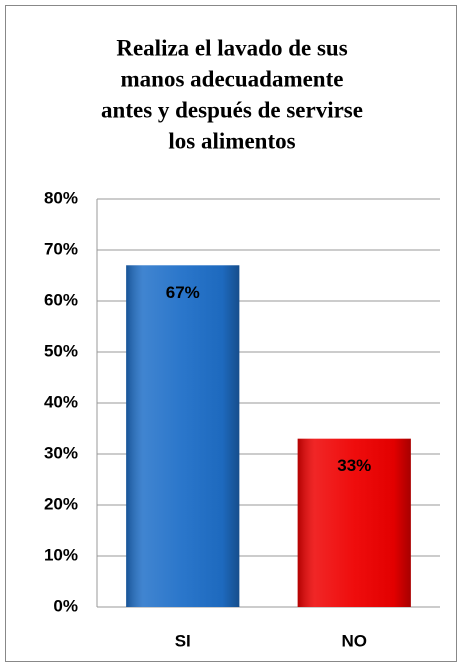 This screenshot has width=463, height=667. Describe the element at coordinates (354, 465) in the screenshot. I see `value-label: 33%` at that location.